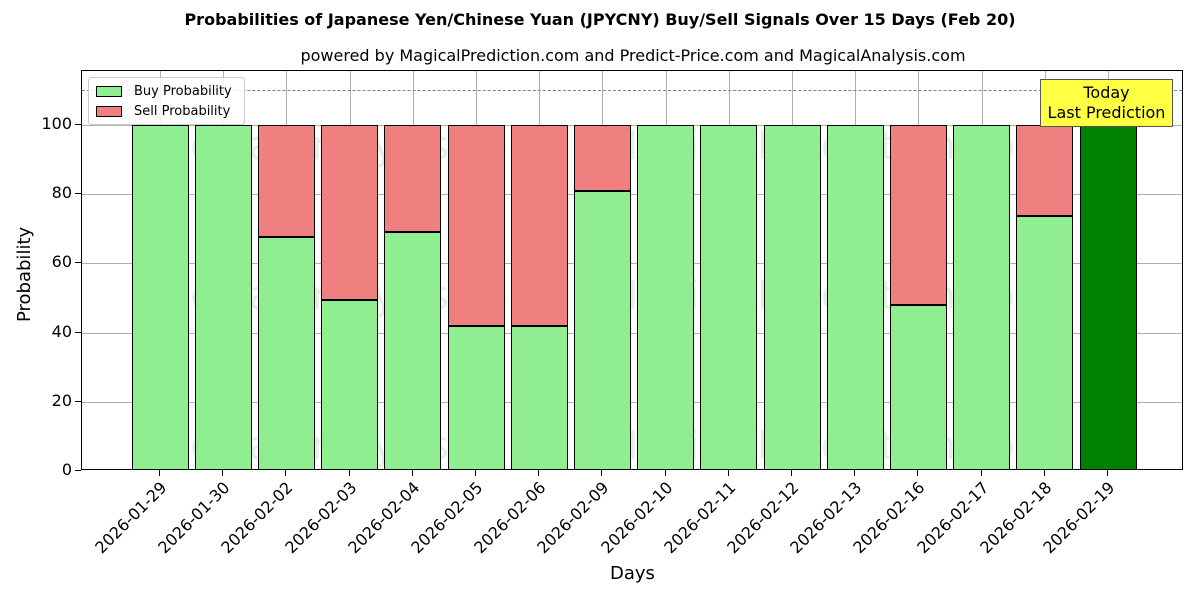 The width and height of the screenshot is (1200, 600). Describe the element at coordinates (61, 262) in the screenshot. I see `y-tick-label: 60` at that location.